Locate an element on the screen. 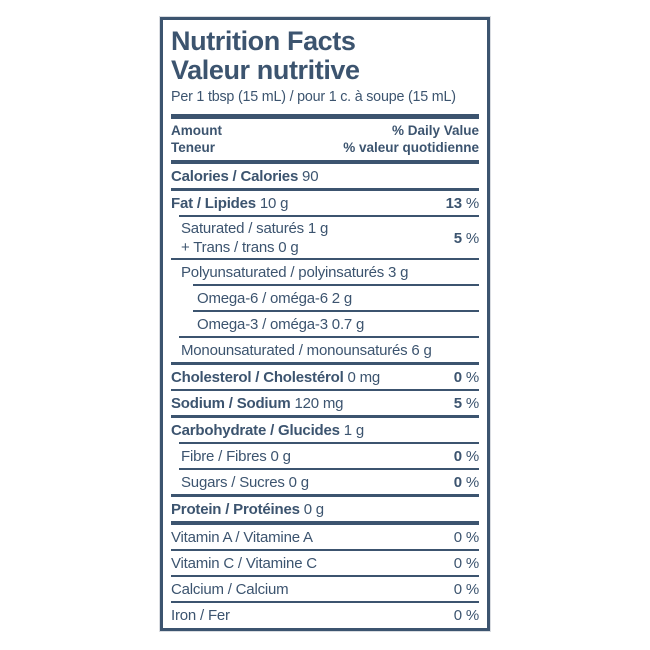 This screenshot has height=650, width=650. daily-value-sugars: 0 % is located at coordinates (466, 482).